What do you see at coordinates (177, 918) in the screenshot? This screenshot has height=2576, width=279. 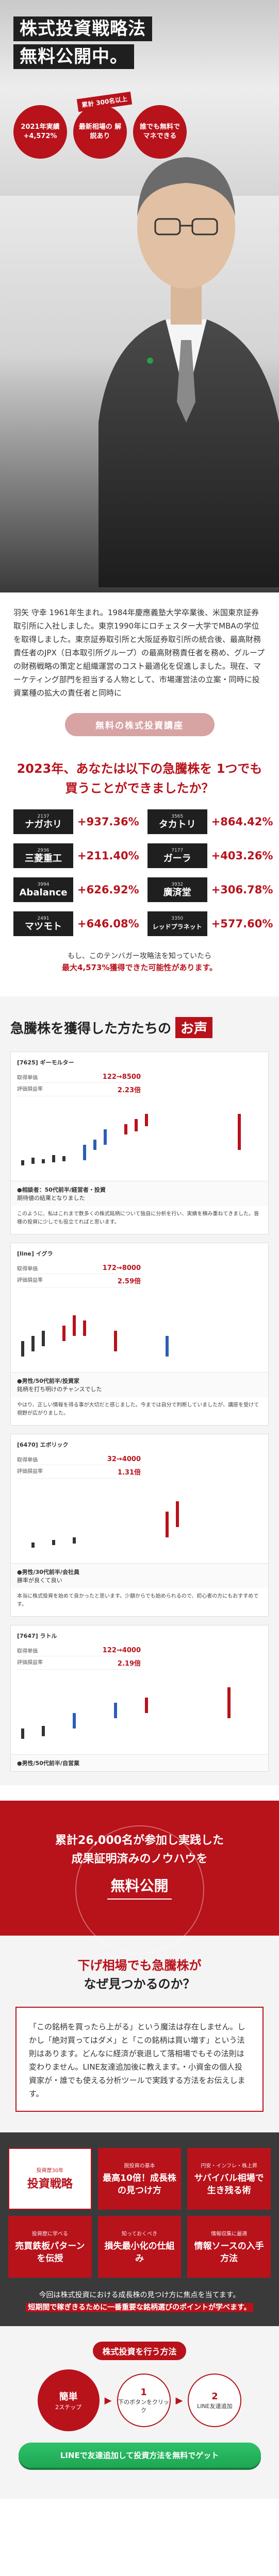 I see `stock-code: 3350` at bounding box center [177, 918].